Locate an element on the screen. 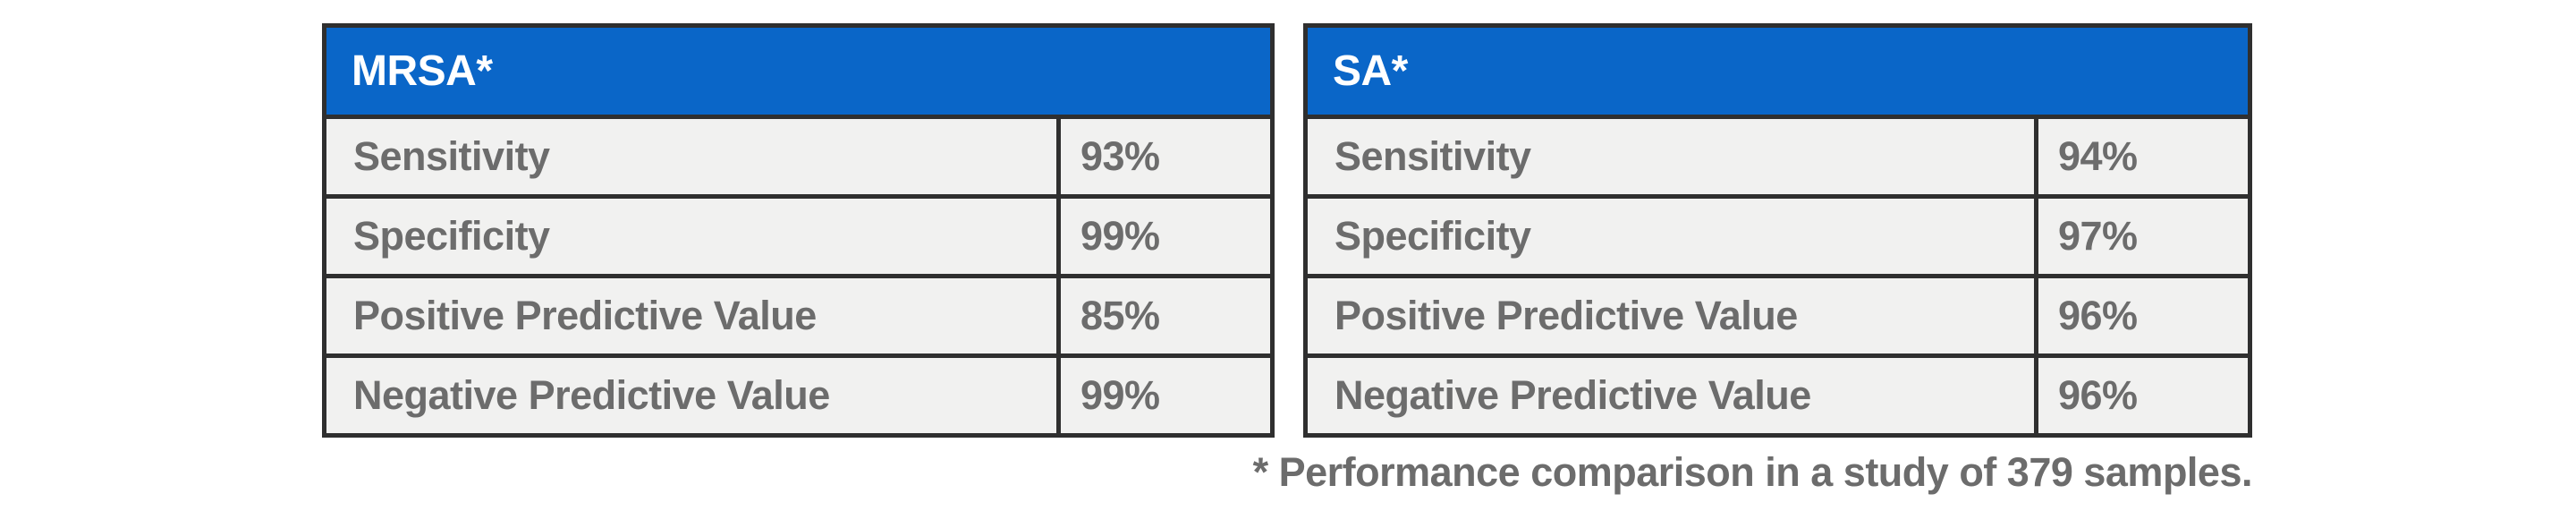 The width and height of the screenshot is (2576, 528). metric-value: 94% is located at coordinates (2098, 156).